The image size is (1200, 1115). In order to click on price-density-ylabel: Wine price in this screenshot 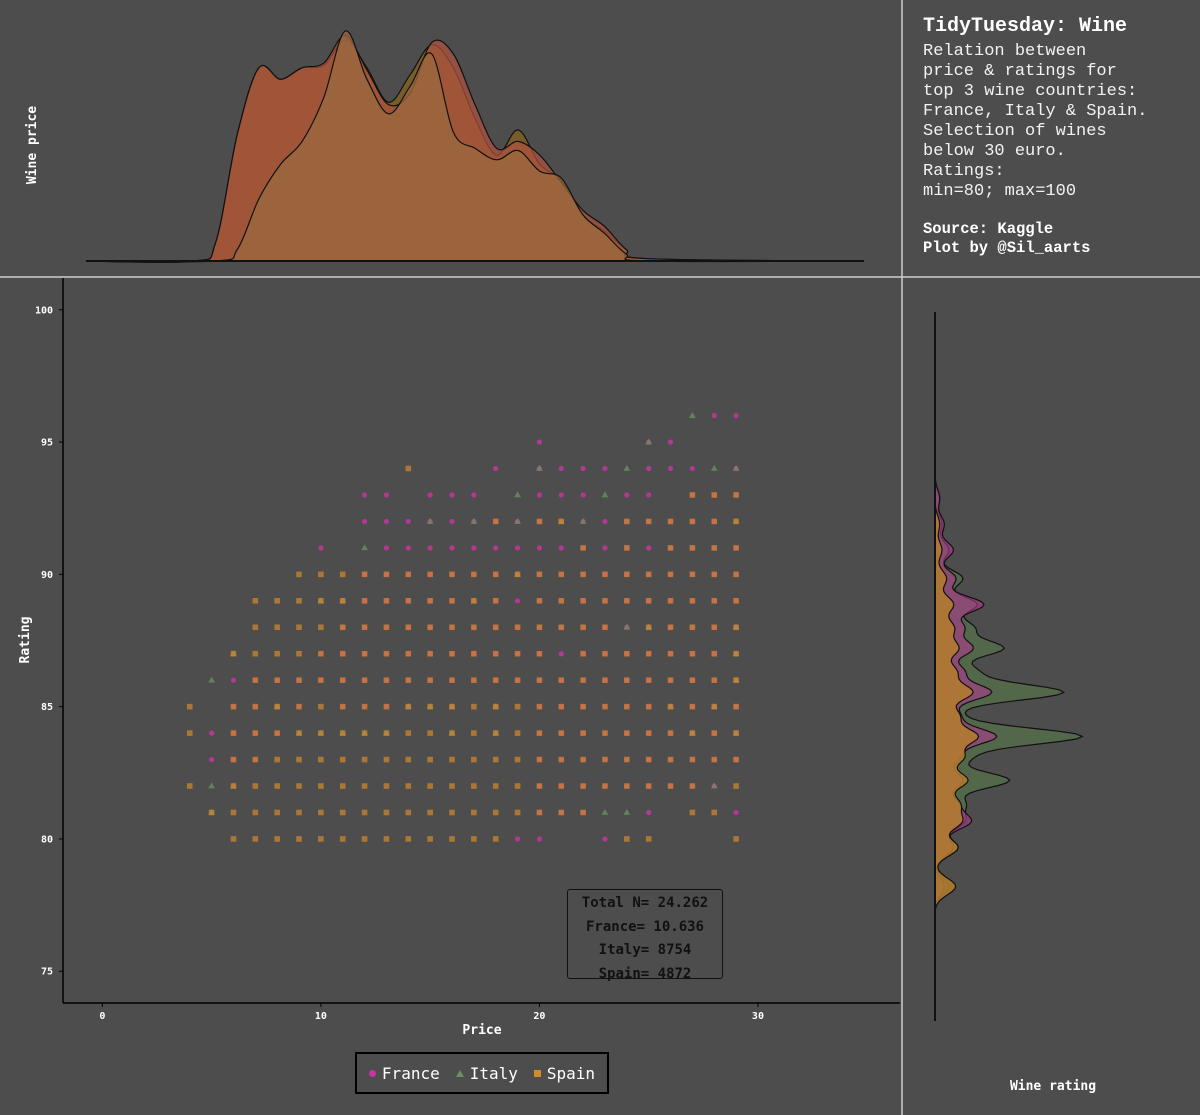, I will do `click(32, 145)`.